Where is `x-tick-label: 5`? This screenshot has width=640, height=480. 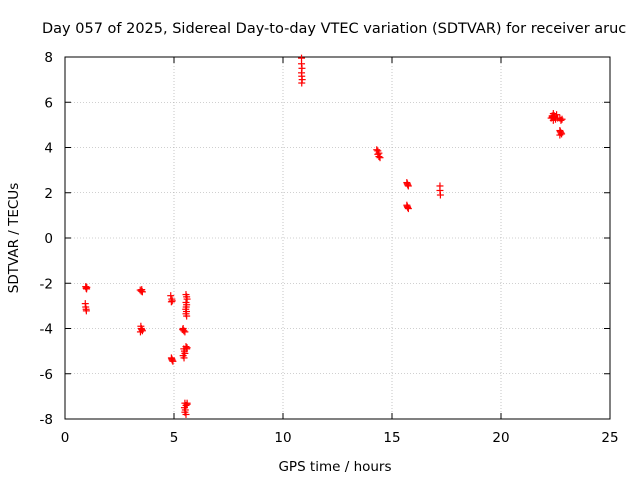
x-tick-label: 5 is located at coordinates (174, 438).